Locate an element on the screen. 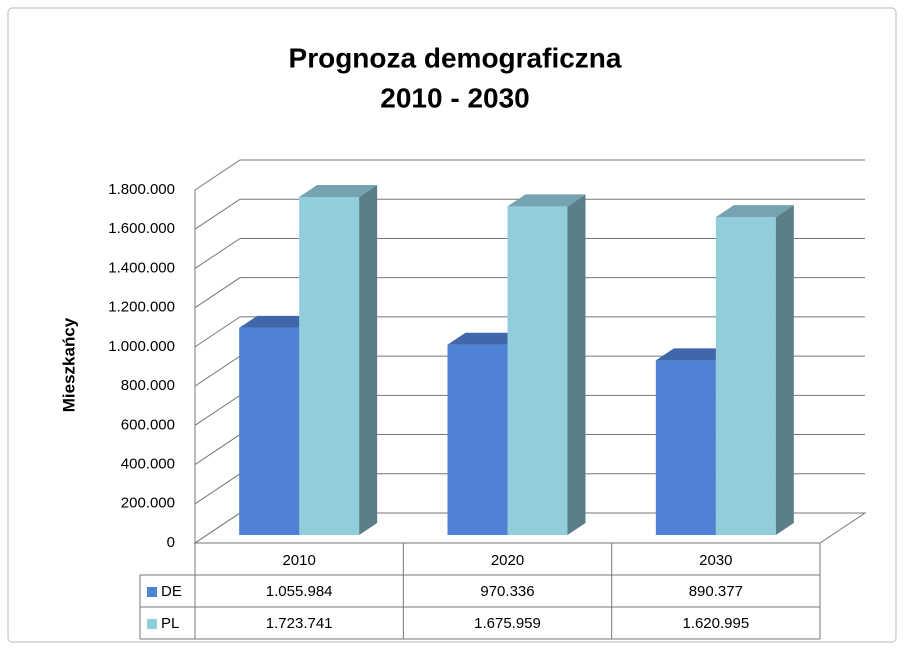 This screenshot has width=904, height=650. y-tick-label: 600.000 is located at coordinates (148, 424).